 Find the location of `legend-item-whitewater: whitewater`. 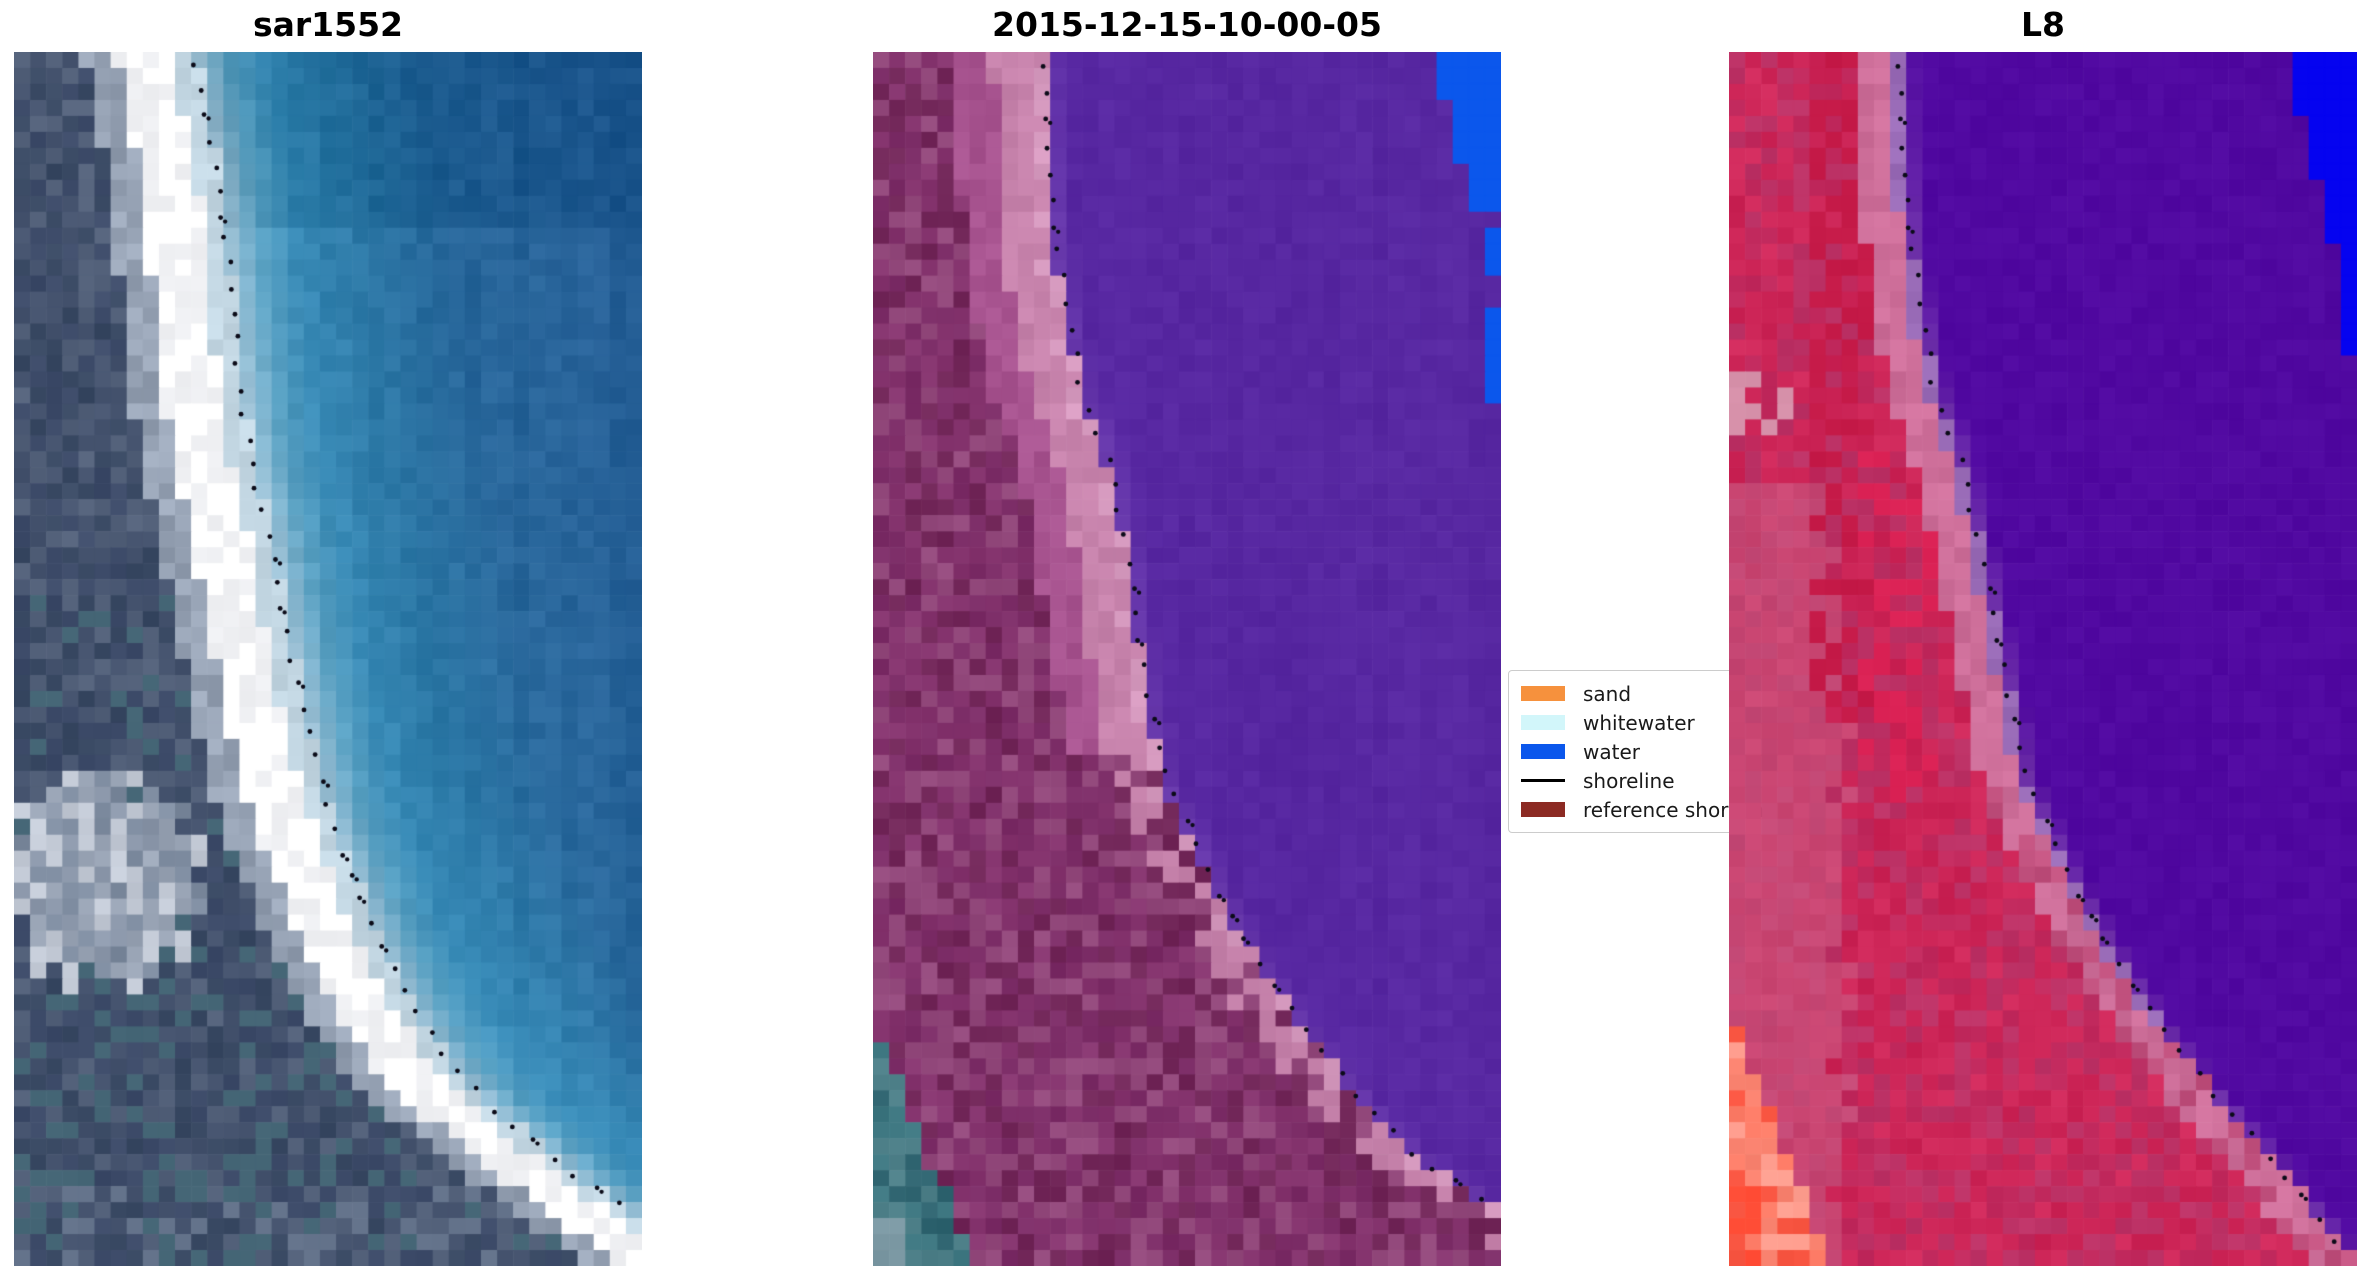

legend-item-whitewater: whitewater is located at coordinates (1637, 722).